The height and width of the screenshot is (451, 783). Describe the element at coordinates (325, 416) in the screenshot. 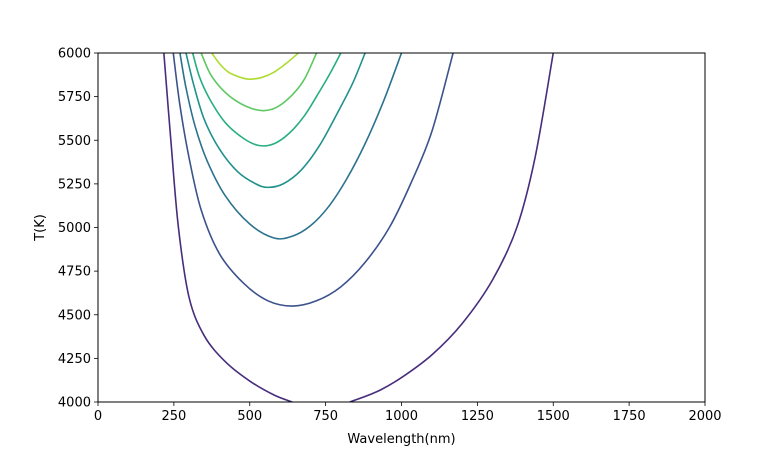

I see `x-tick-label: 750` at that location.